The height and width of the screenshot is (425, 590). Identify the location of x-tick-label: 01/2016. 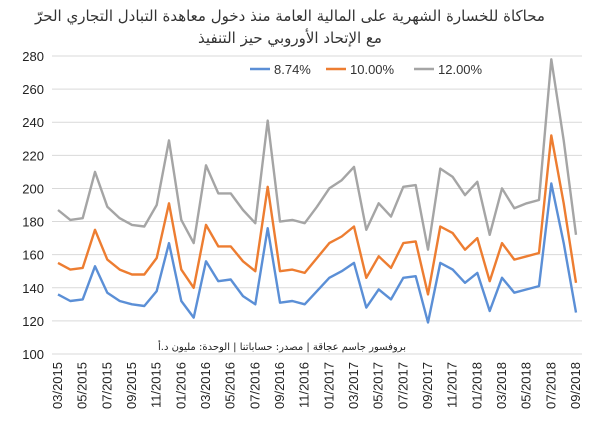
(180, 385).